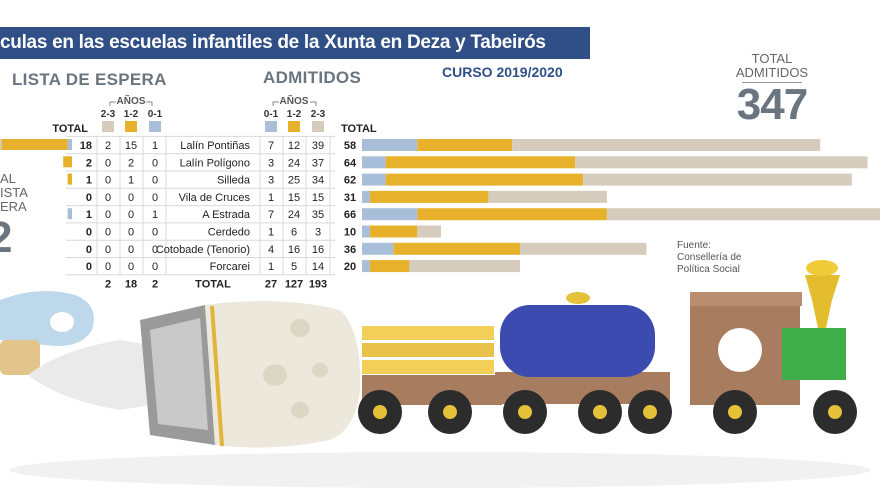 The image size is (880, 495). What do you see at coordinates (234, 181) in the screenshot?
I see `center-name: Silleda` at bounding box center [234, 181].